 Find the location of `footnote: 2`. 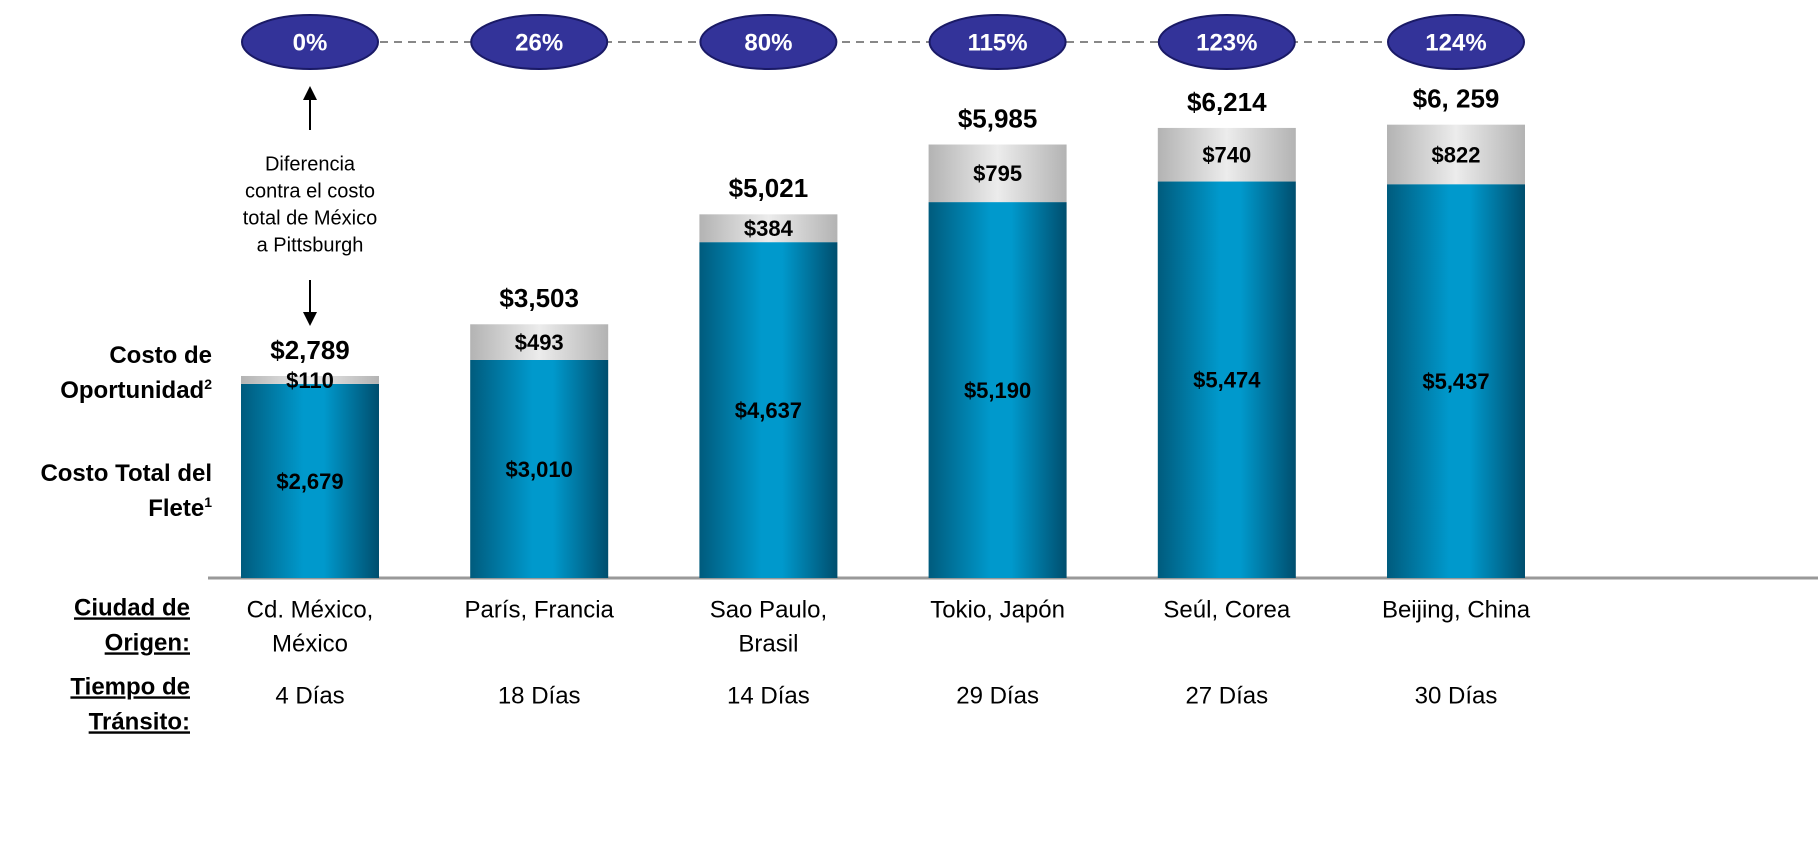

footnote: 2 is located at coordinates (208, 384).